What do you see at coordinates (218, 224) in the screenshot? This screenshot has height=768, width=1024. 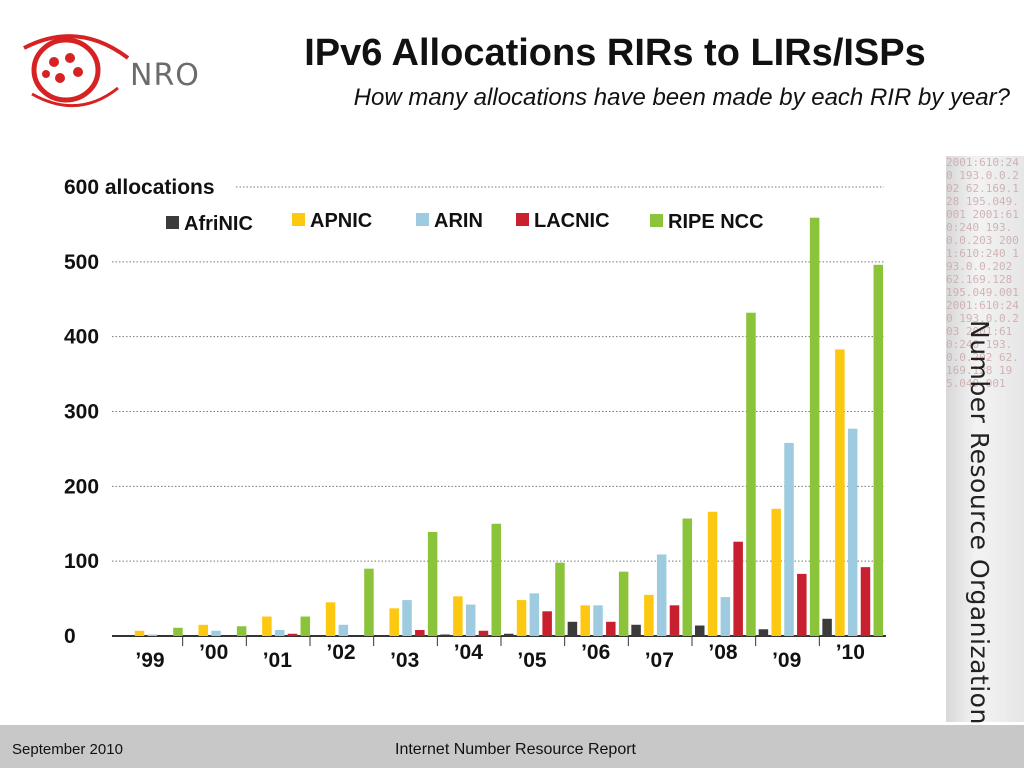 I see `legend-label: AfriNIC` at bounding box center [218, 224].